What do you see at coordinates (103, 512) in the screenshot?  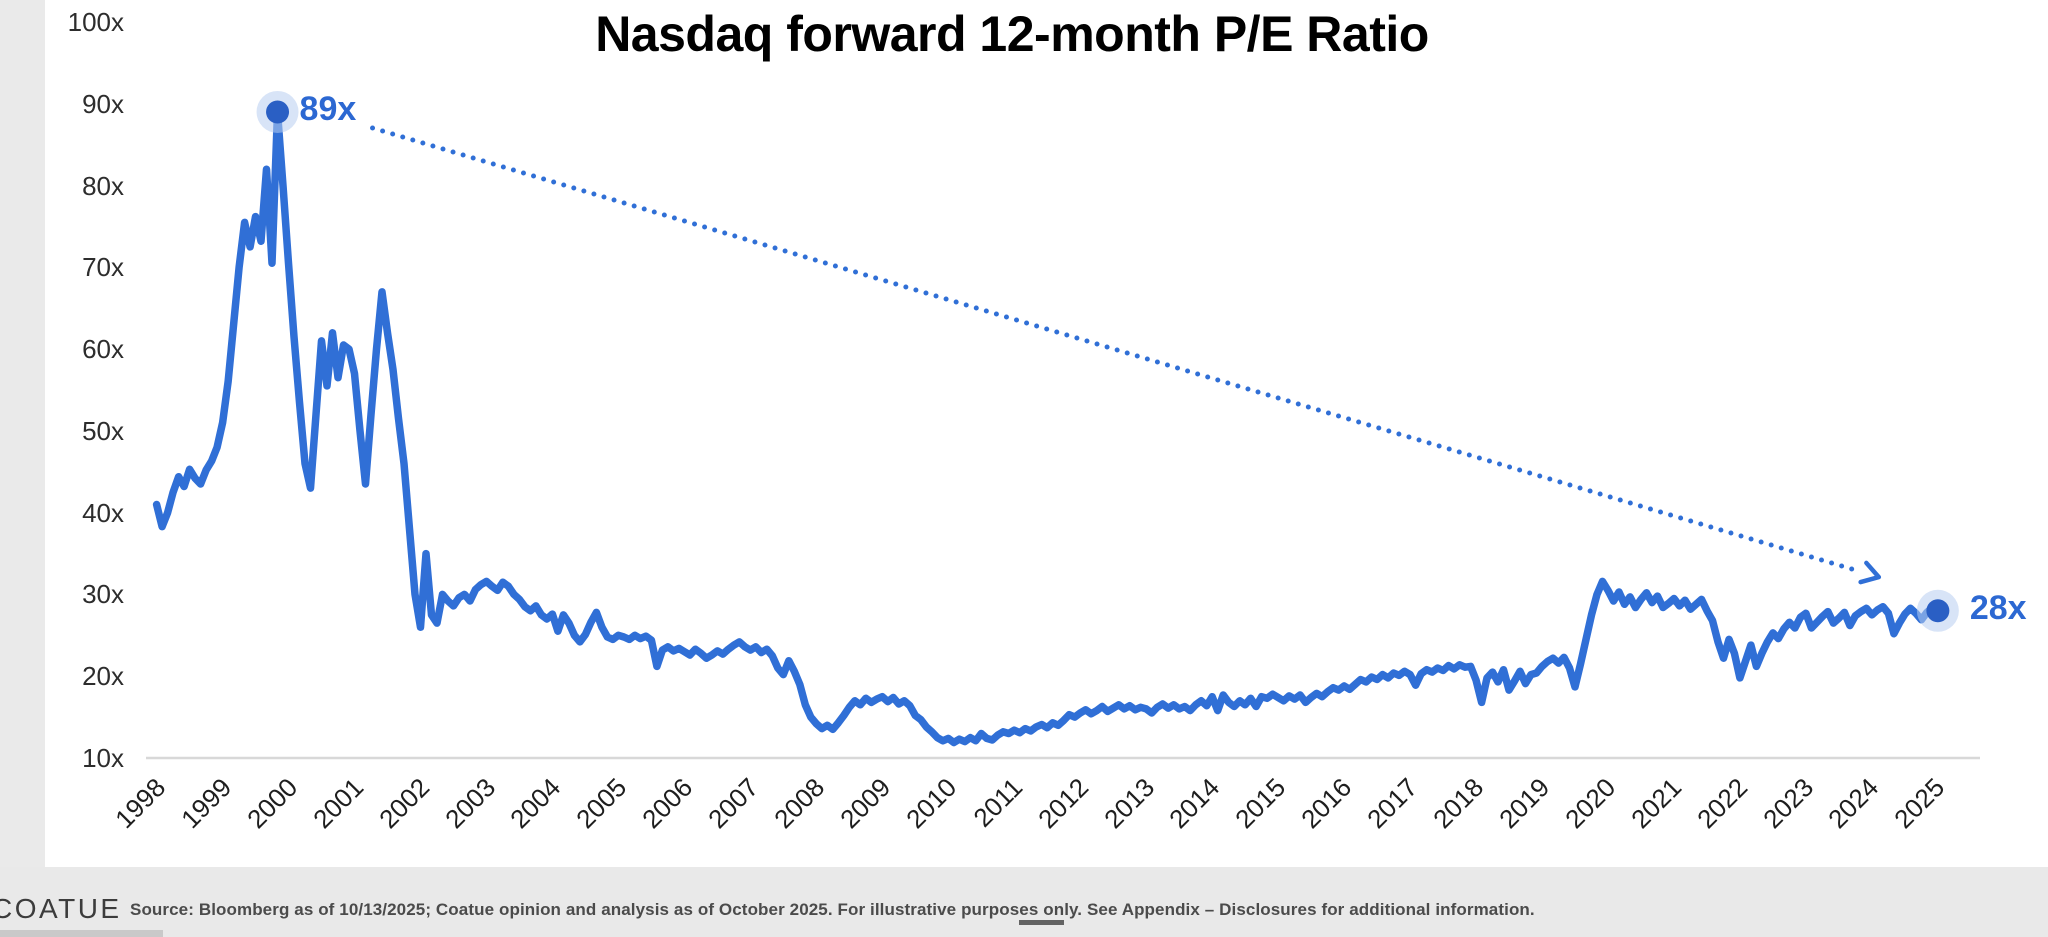 I see `y-axis-label: 40x` at bounding box center [103, 512].